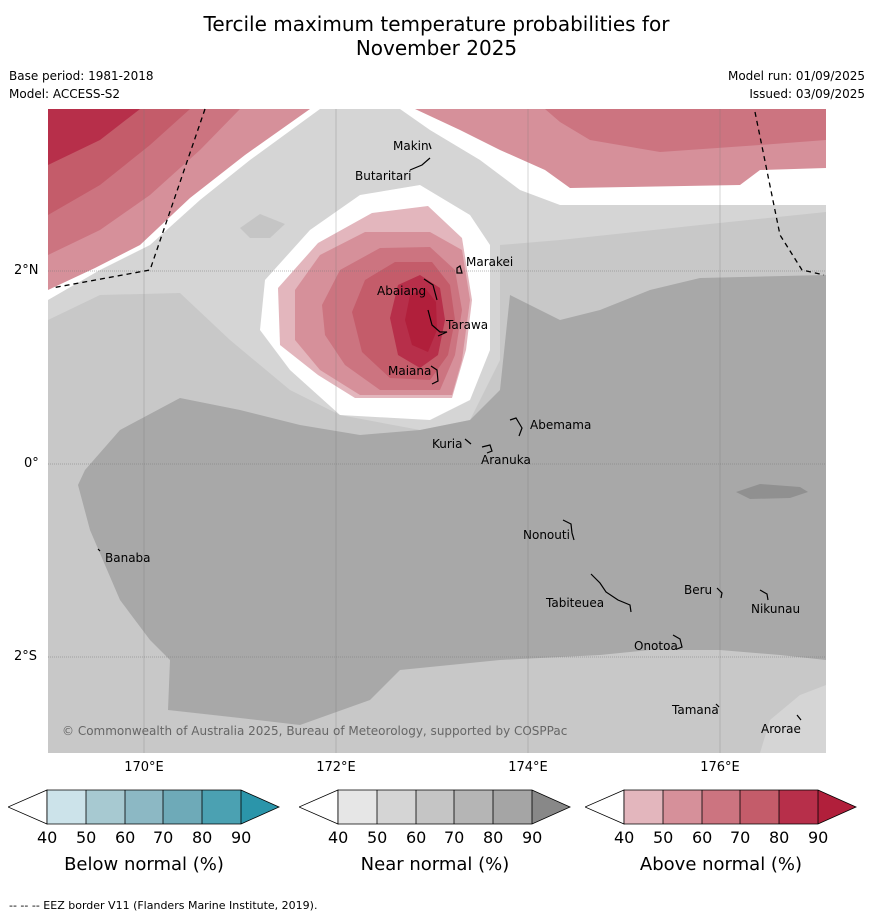 The image size is (873, 919). I want to click on place-label: Nonouti, so click(546, 535).